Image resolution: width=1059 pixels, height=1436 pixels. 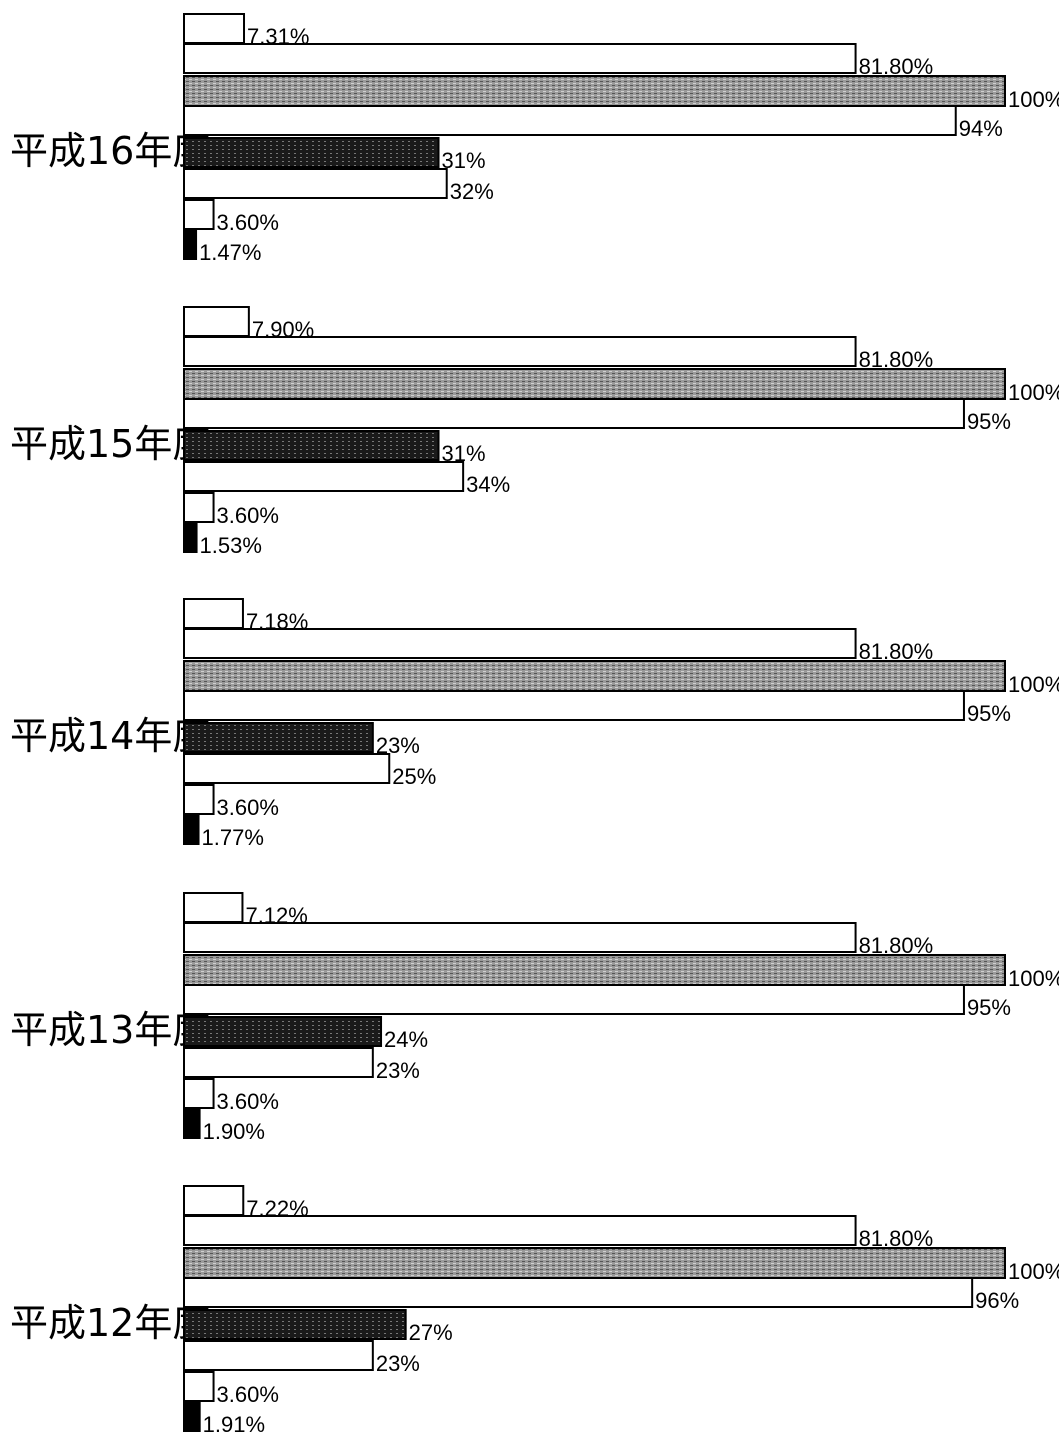 What do you see at coordinates (233, 837) in the screenshot?
I see `data-label: 1.77%` at bounding box center [233, 837].